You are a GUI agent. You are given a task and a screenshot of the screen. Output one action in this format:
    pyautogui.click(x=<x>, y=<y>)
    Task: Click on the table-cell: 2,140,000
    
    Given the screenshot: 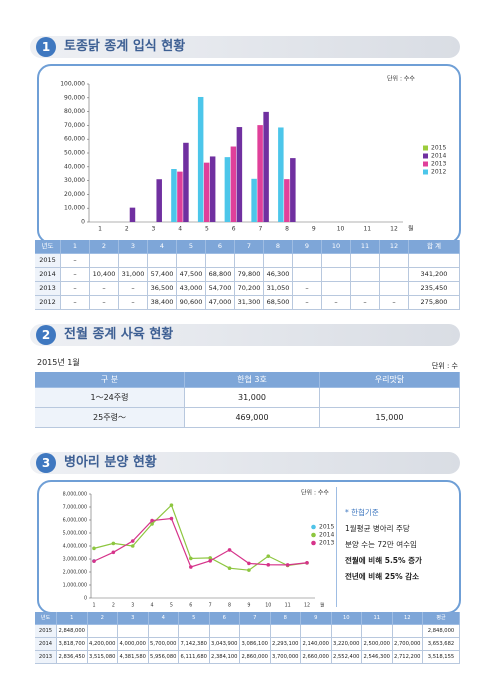 What is the action you would take?
    pyautogui.click(x=316, y=644)
    